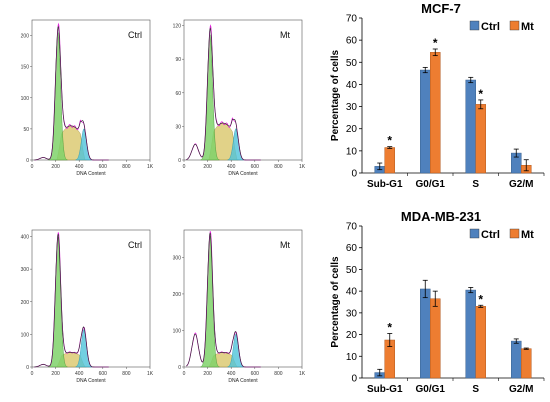 This screenshot has width=550, height=402. I want to click on y-tick-label: 150, so click(25, 68).